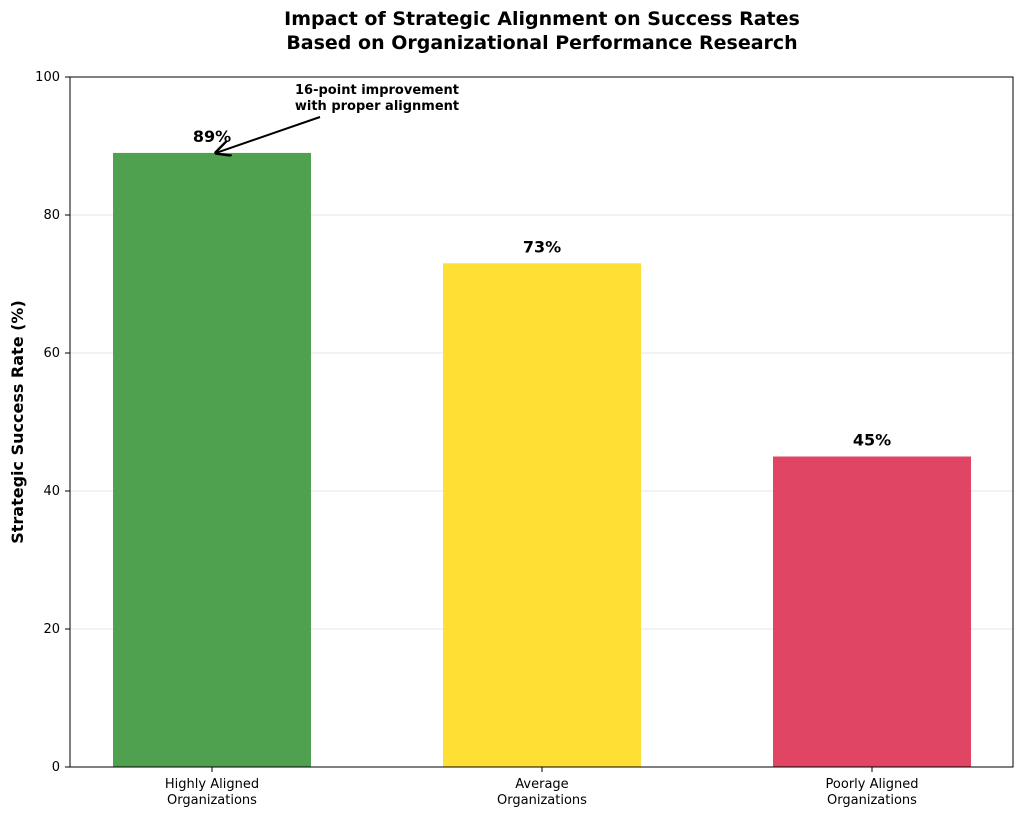  What do you see at coordinates (51, 629) in the screenshot?
I see `y-tick-label: 20` at bounding box center [51, 629].